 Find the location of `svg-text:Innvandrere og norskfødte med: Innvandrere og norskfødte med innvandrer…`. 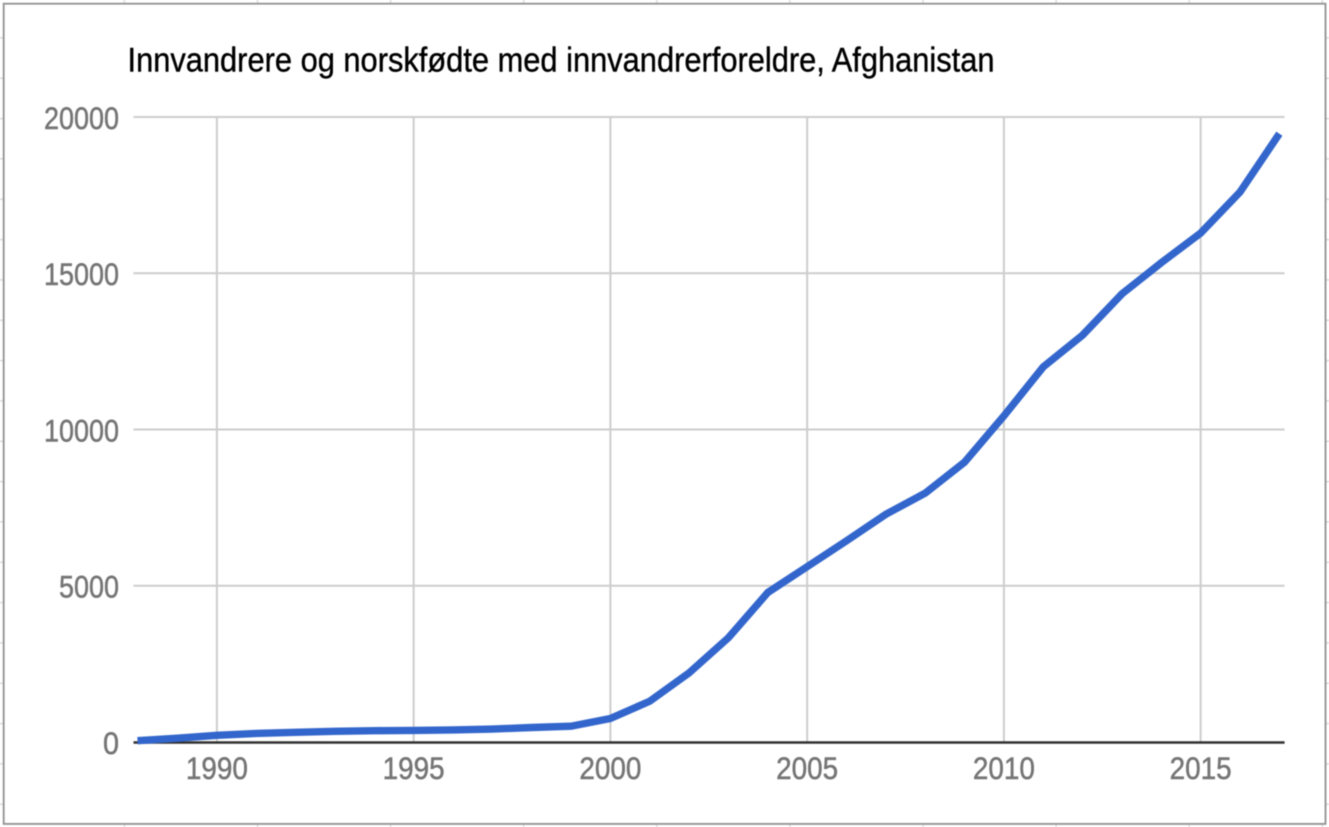

svg-text:Innvandrere og norskfødte med: Innvandrere og norskfødte med innvandrer… is located at coordinates (561, 60).